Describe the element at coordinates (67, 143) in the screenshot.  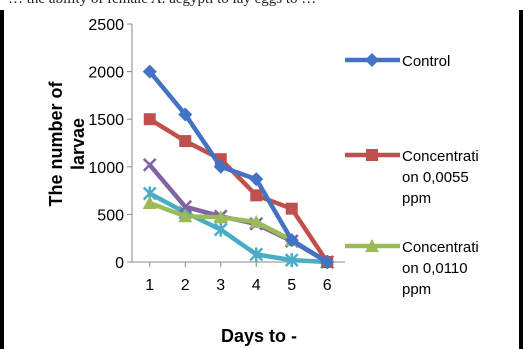
I see `y-axis-title: The number of larvae` at that location.